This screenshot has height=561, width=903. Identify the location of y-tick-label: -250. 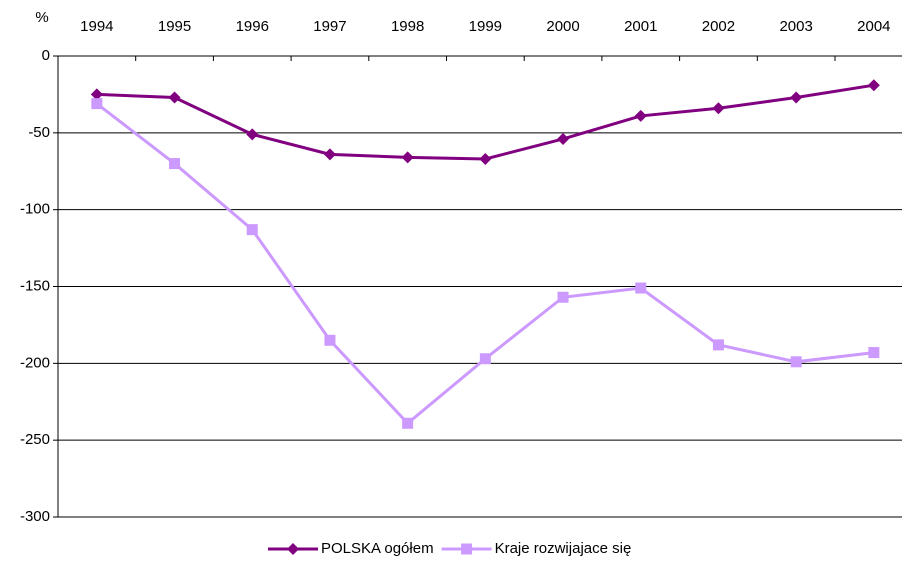
(35, 439).